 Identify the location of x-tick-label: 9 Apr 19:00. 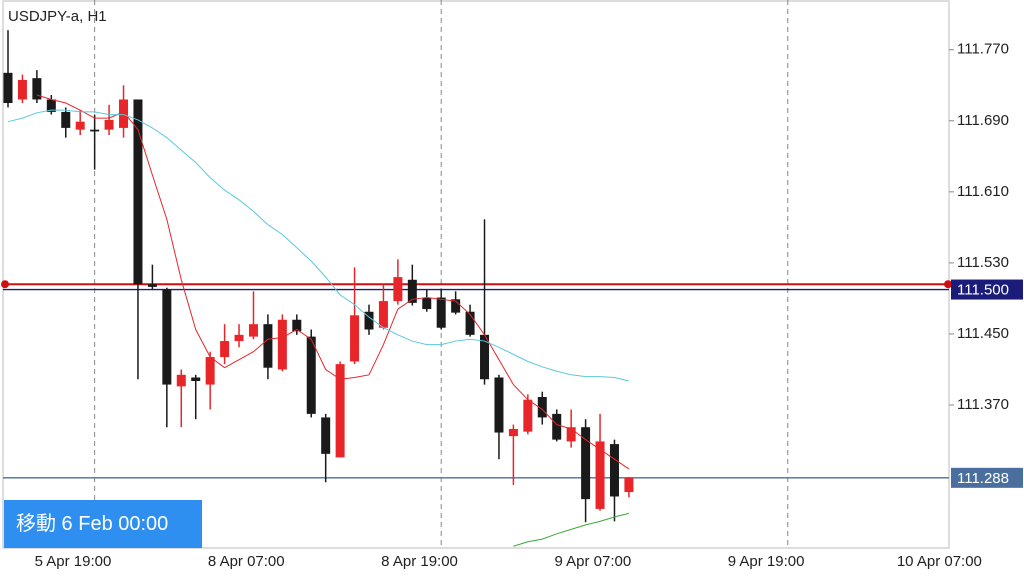
(766, 561).